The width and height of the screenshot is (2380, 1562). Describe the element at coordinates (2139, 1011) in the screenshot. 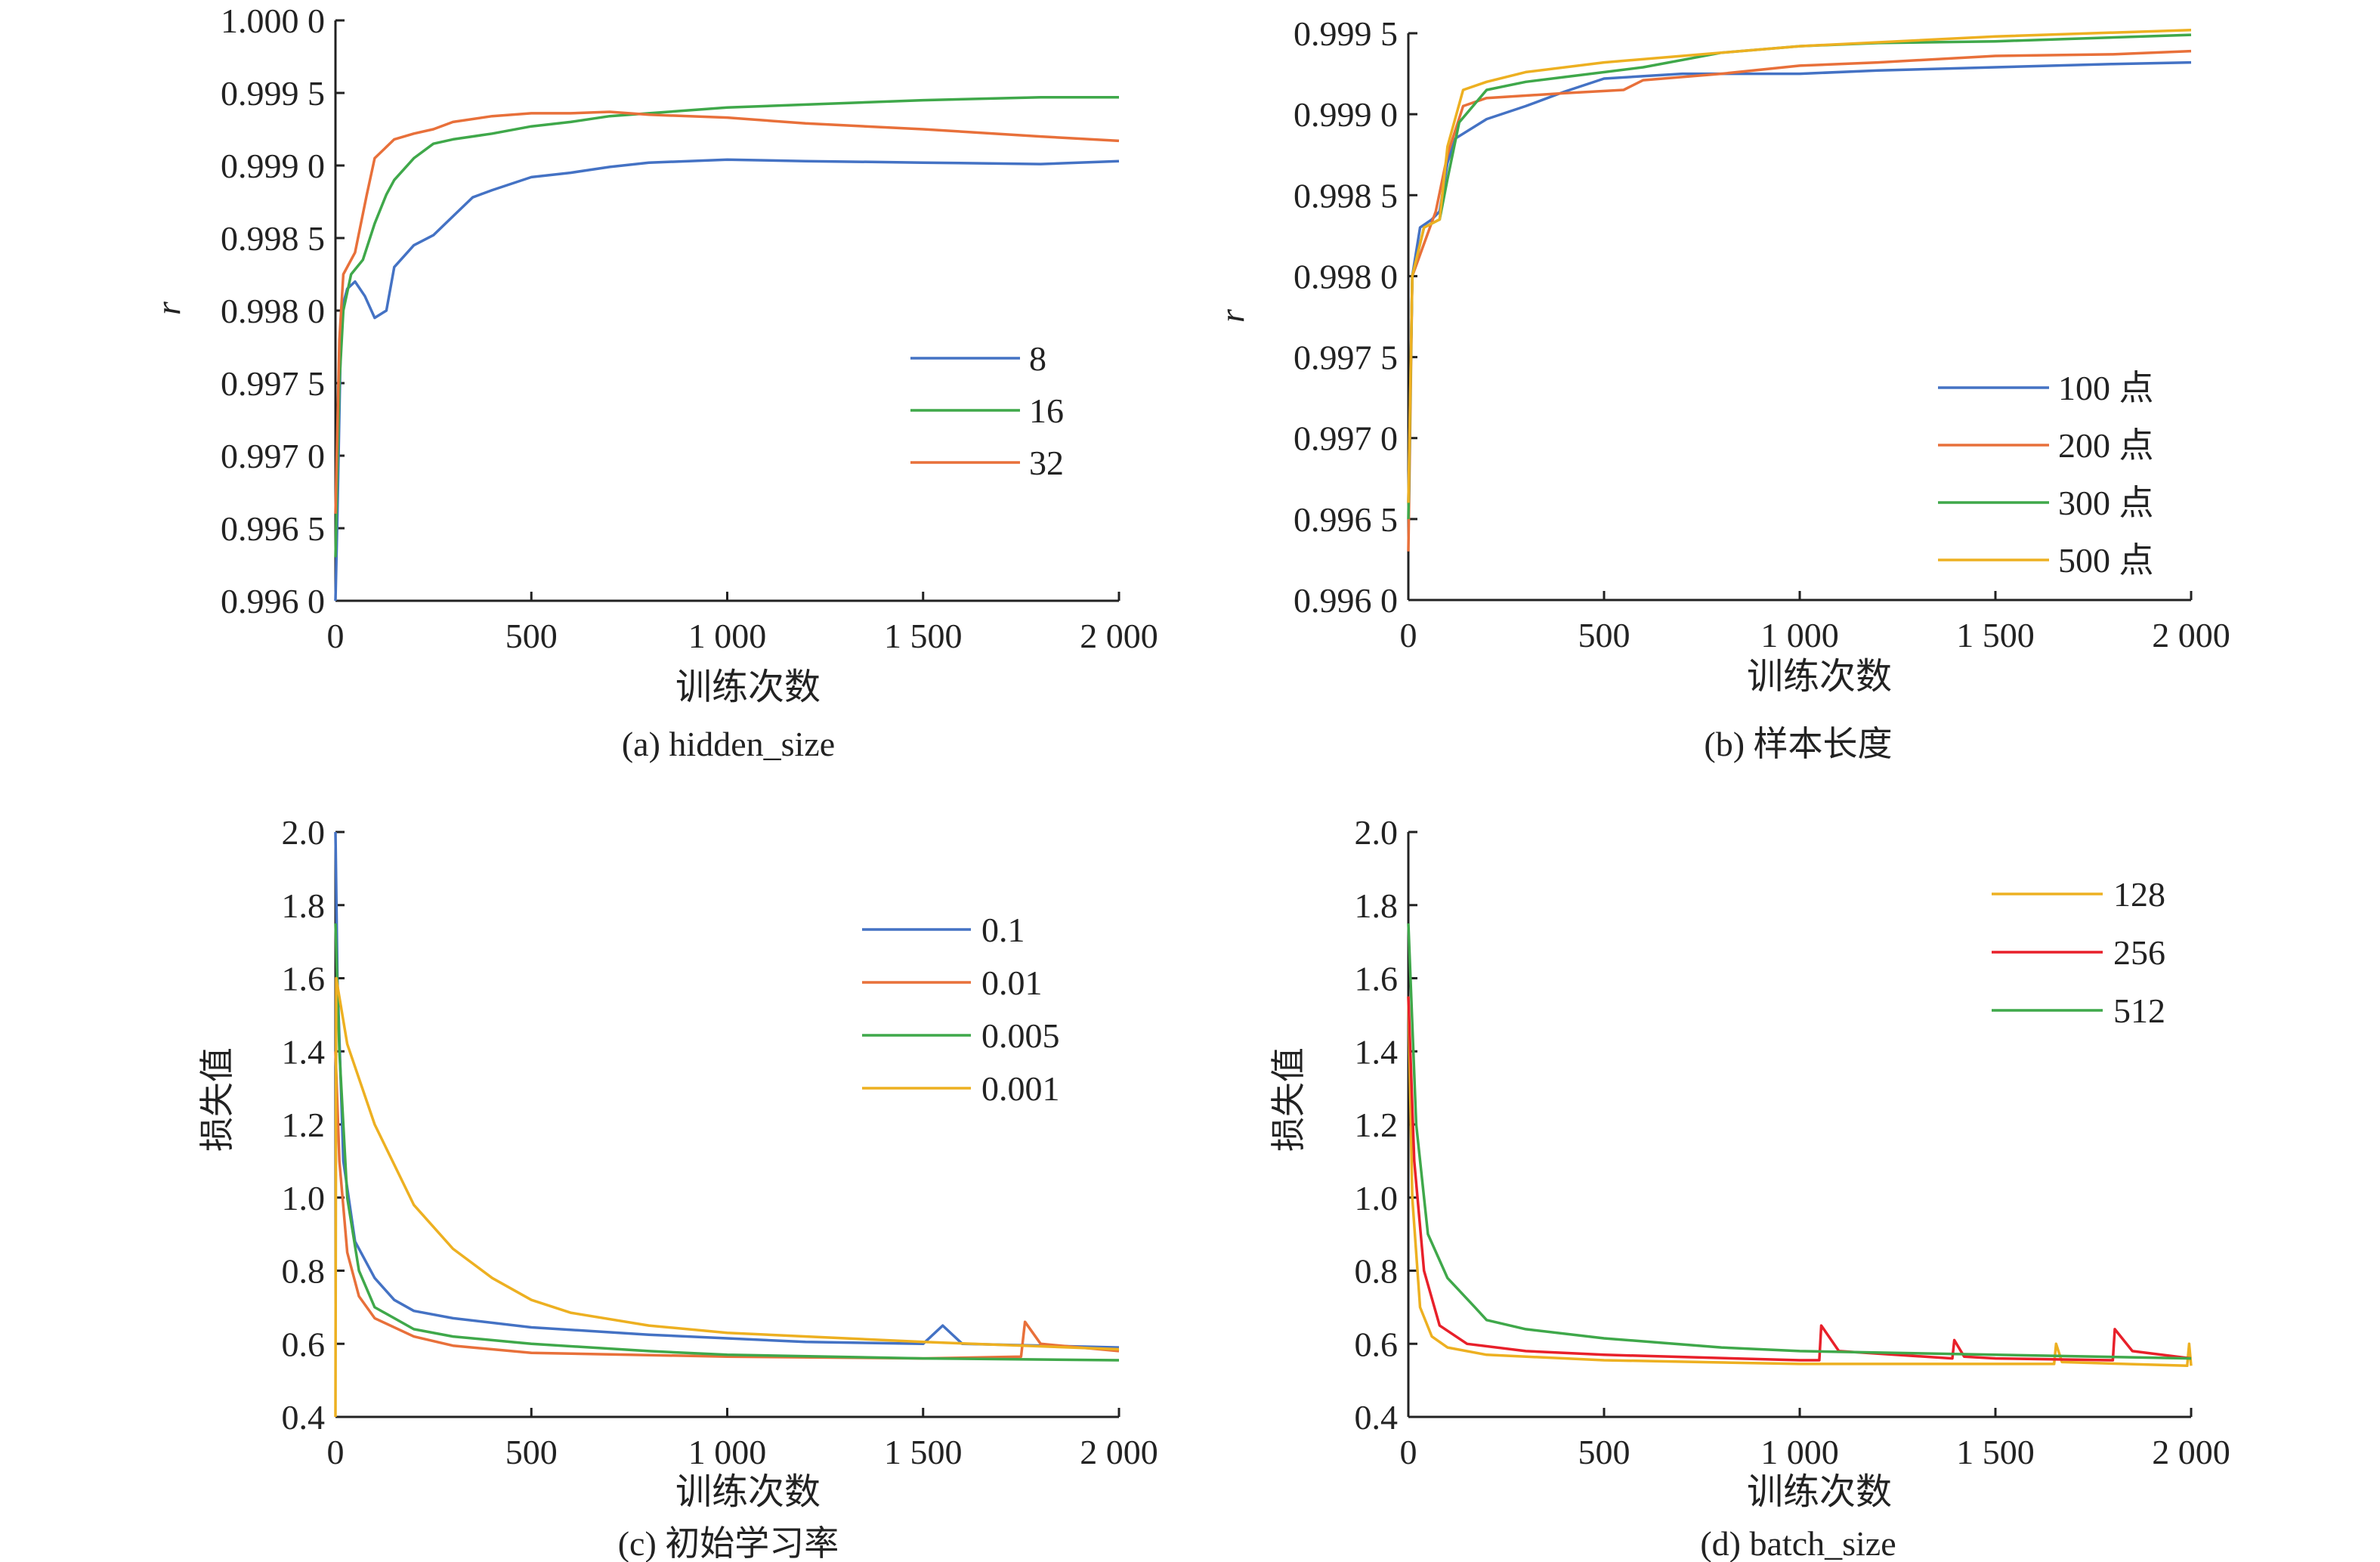

I see `legend-label: 512` at that location.